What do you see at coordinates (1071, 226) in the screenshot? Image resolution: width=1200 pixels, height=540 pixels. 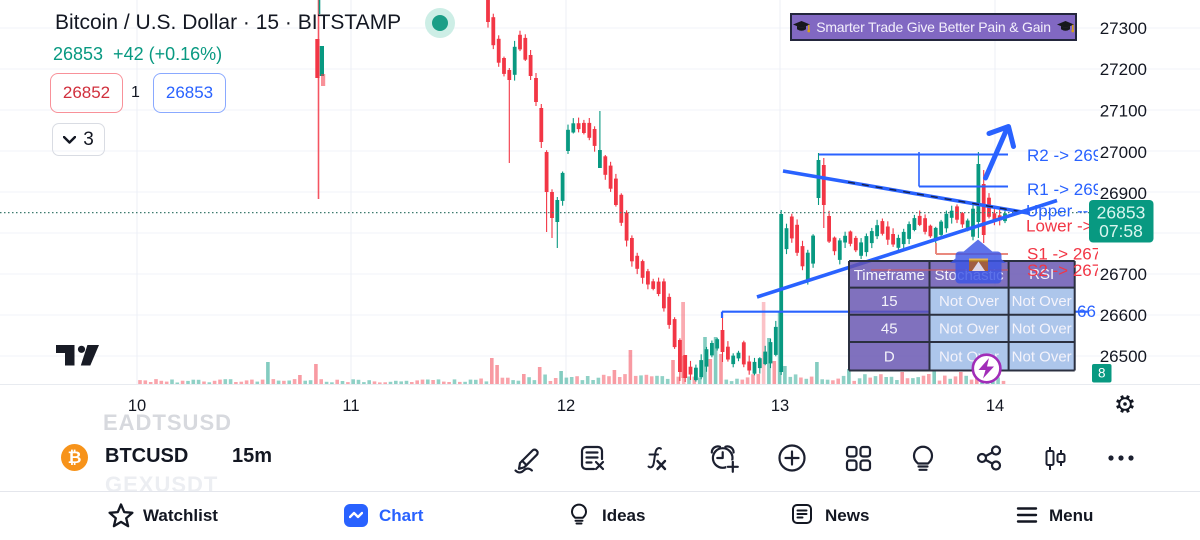 I see `svg-text: Lower -> 26` at bounding box center [1071, 226].